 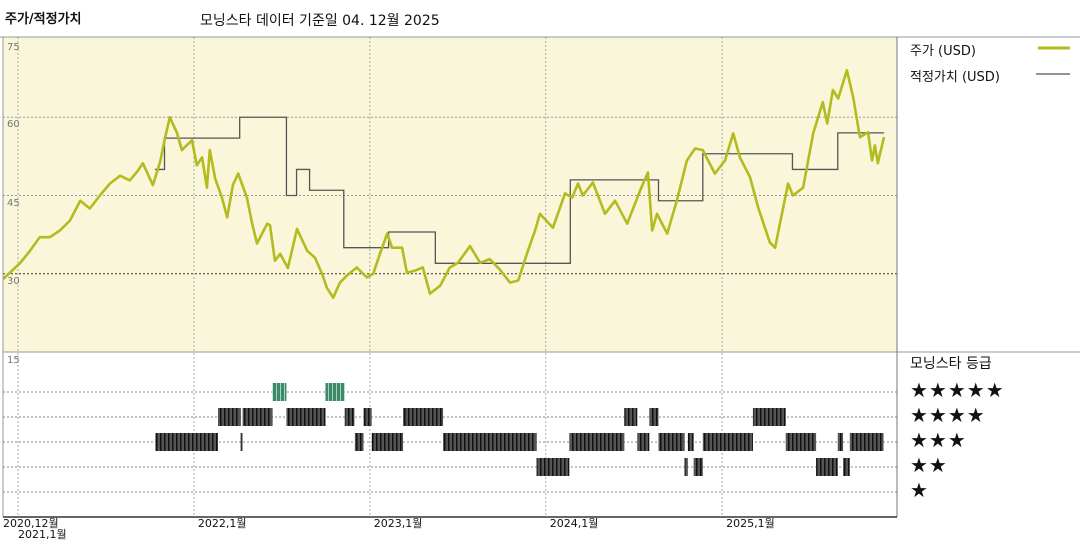 I want to click on legend-rating-title: 모닝스타 등급, so click(x=951, y=364).